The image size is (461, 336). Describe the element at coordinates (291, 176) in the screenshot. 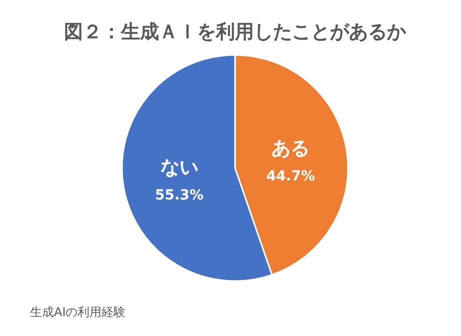

I see `data-label: 44.7%` at that location.